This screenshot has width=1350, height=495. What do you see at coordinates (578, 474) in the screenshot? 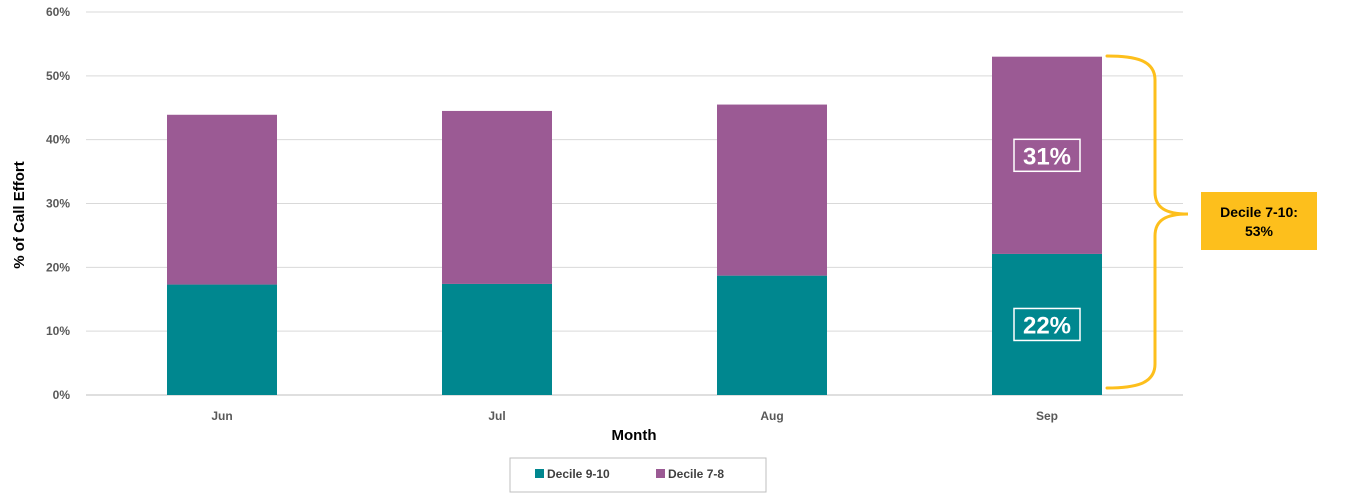
I see `legend-label-decile-9-10: Decile 9-10` at bounding box center [578, 474].